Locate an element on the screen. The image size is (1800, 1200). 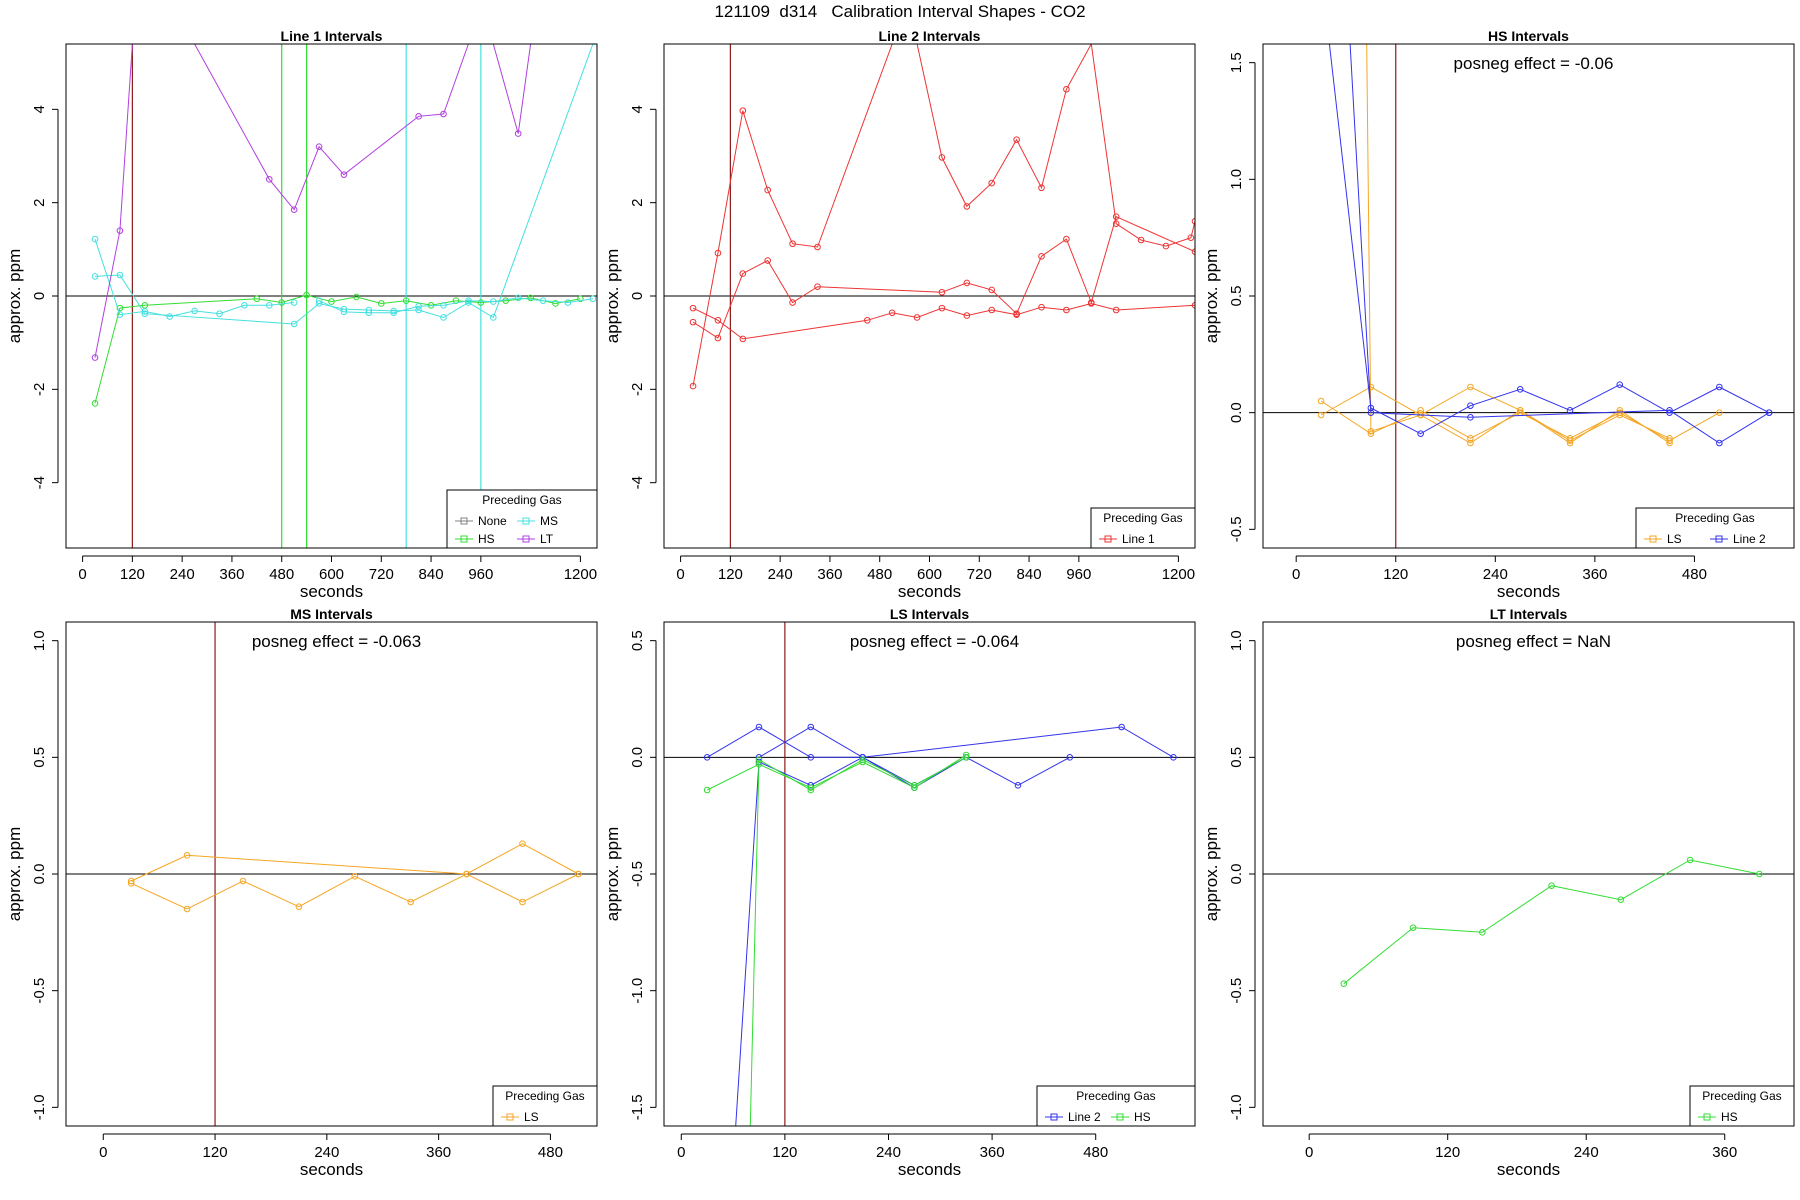
panel-title: HS Intervals is located at coordinates (1528, 36).